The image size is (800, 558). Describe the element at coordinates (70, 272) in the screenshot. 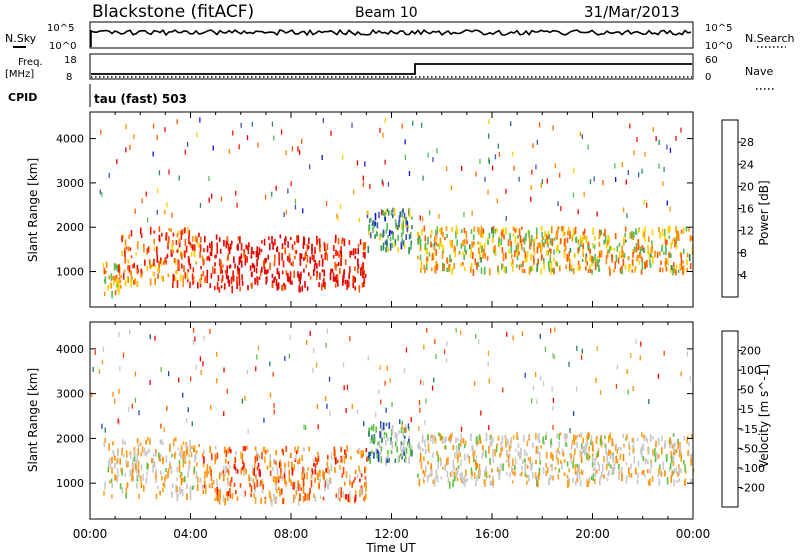

I see `y-tick-label: 1000` at that location.